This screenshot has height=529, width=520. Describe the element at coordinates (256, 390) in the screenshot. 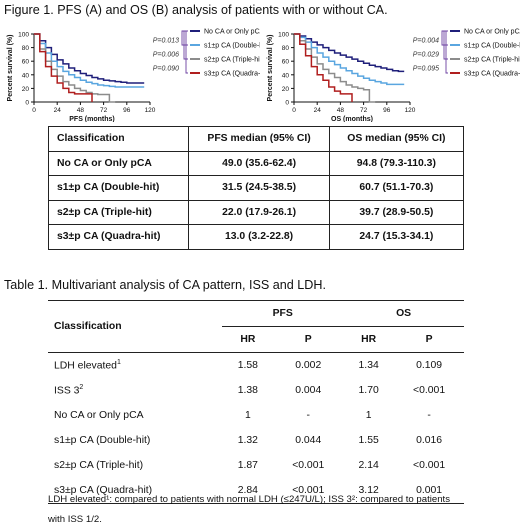

I see `table-row: ISS 32 1.38 0.004 1.70 <0.001` at that location.